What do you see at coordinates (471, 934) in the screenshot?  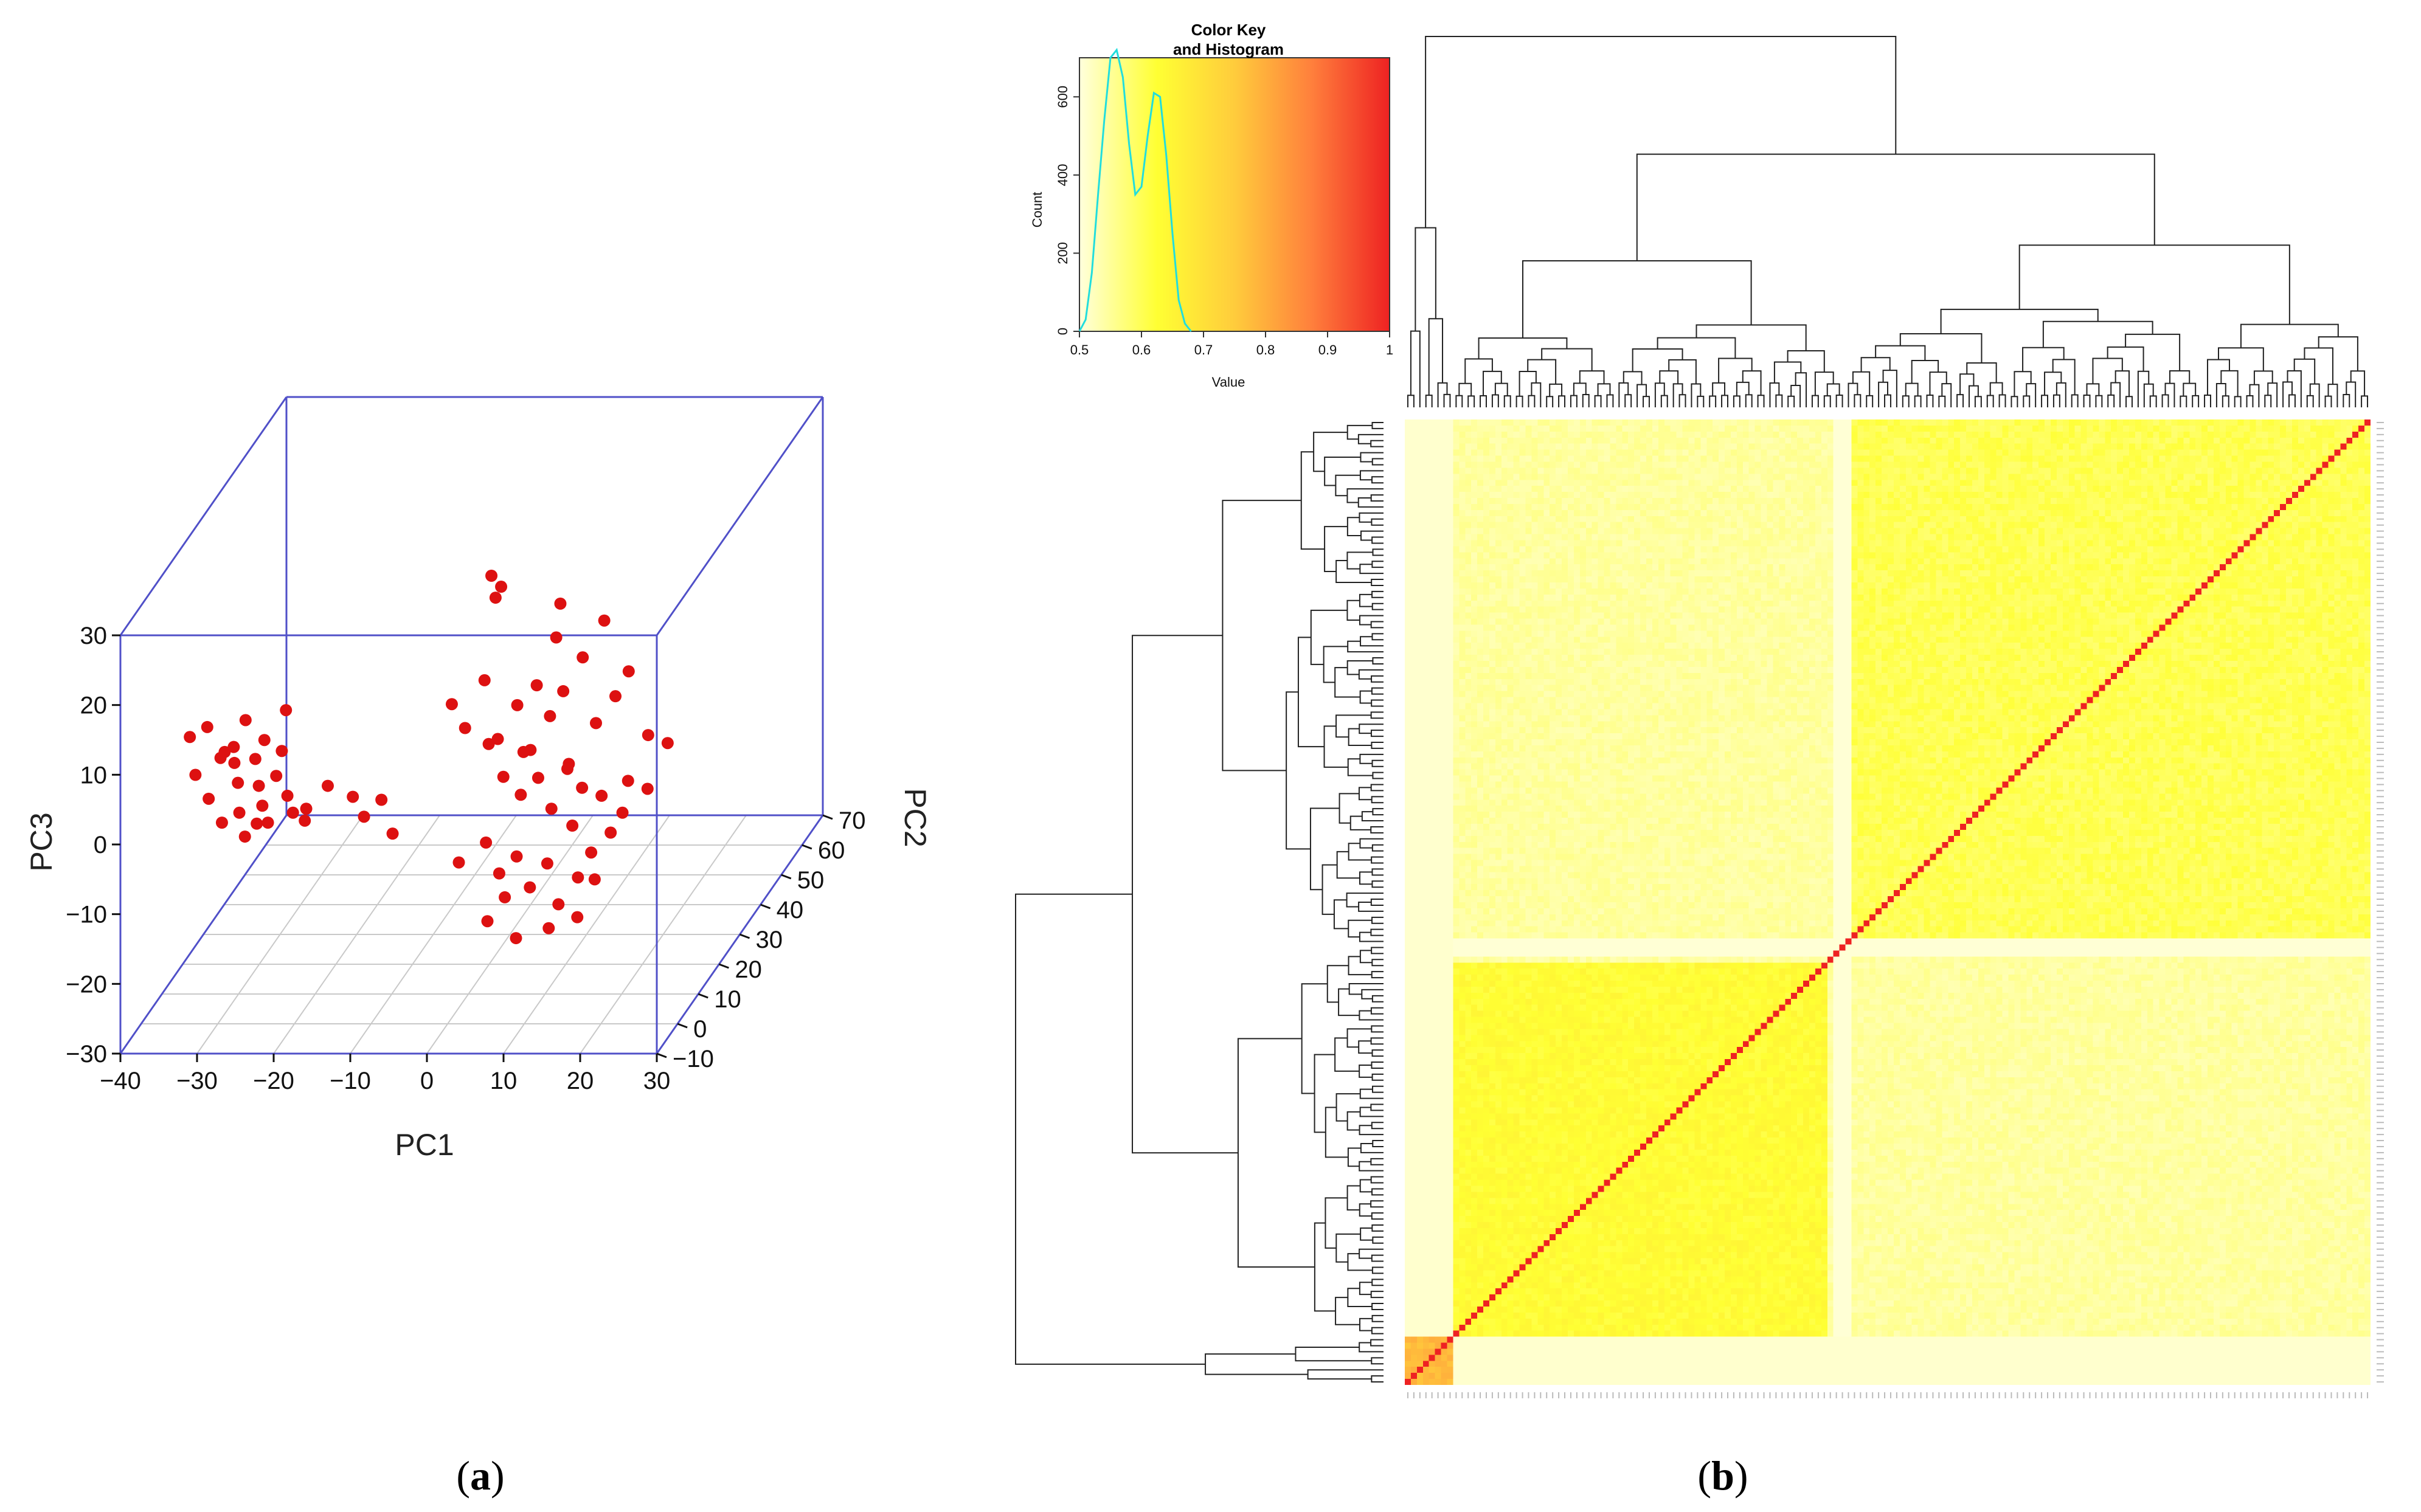 I see `floor-grid` at bounding box center [471, 934].